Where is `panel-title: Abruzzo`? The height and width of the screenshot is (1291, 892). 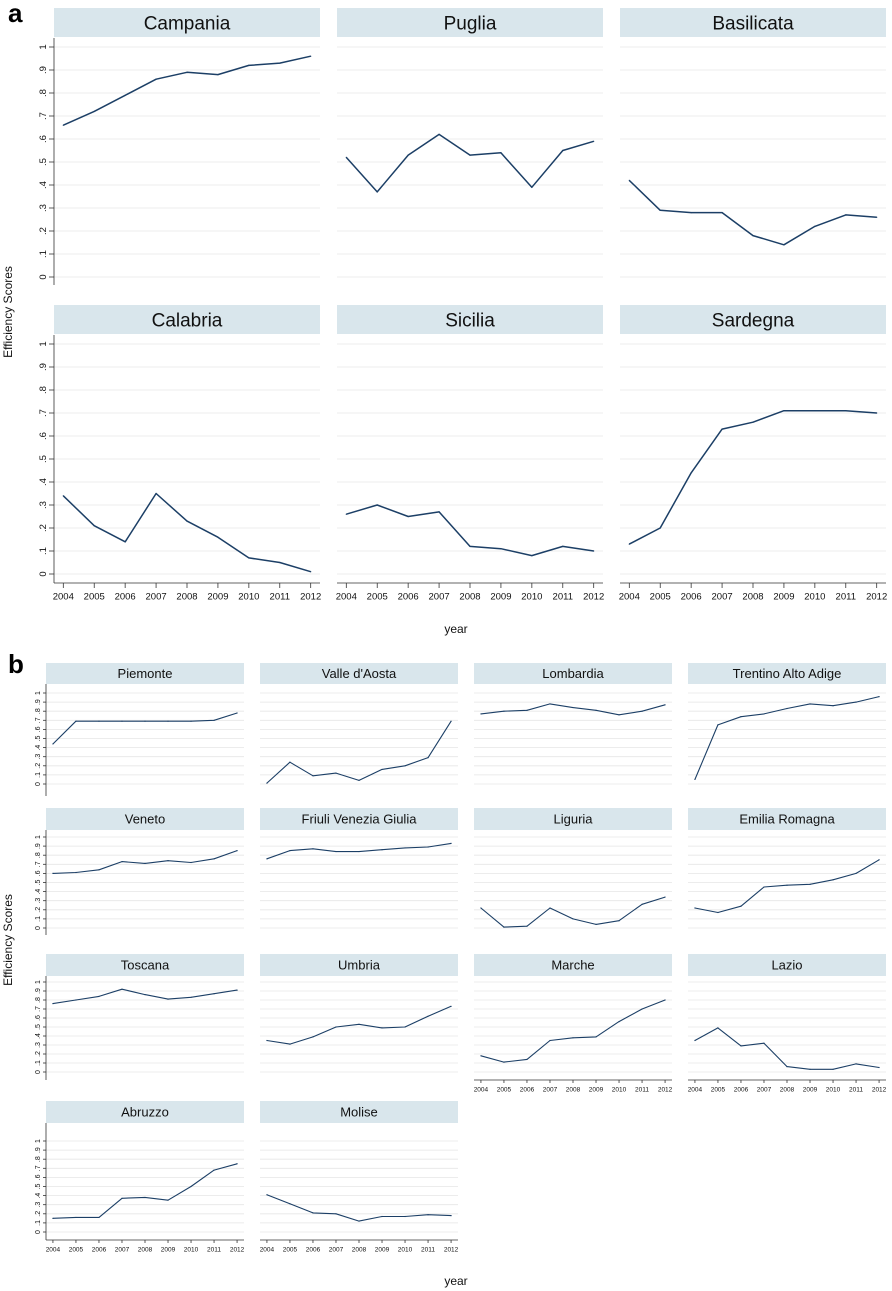
panel-title: Abruzzo is located at coordinates (145, 1112).